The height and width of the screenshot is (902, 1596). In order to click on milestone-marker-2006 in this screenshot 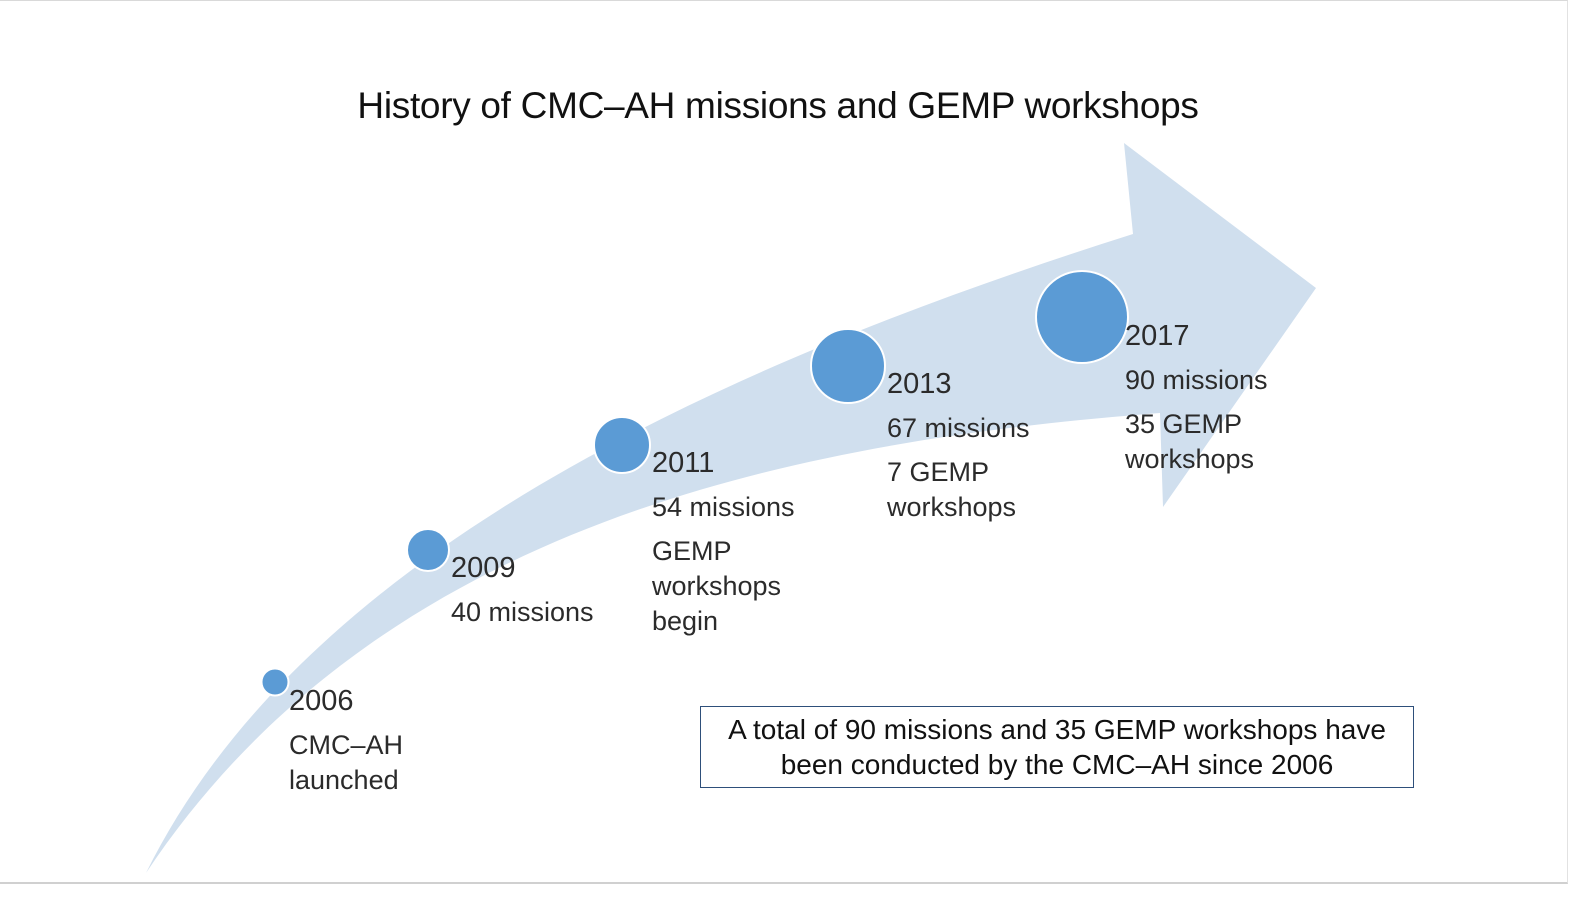, I will do `click(275, 682)`.